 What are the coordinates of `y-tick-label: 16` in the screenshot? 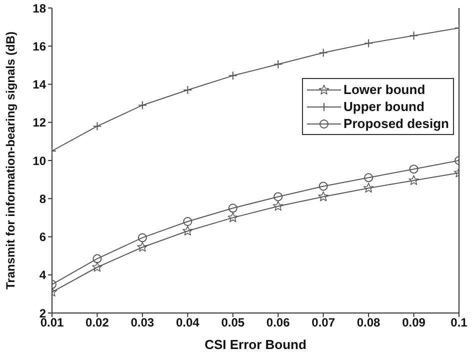 It's located at (39, 46).